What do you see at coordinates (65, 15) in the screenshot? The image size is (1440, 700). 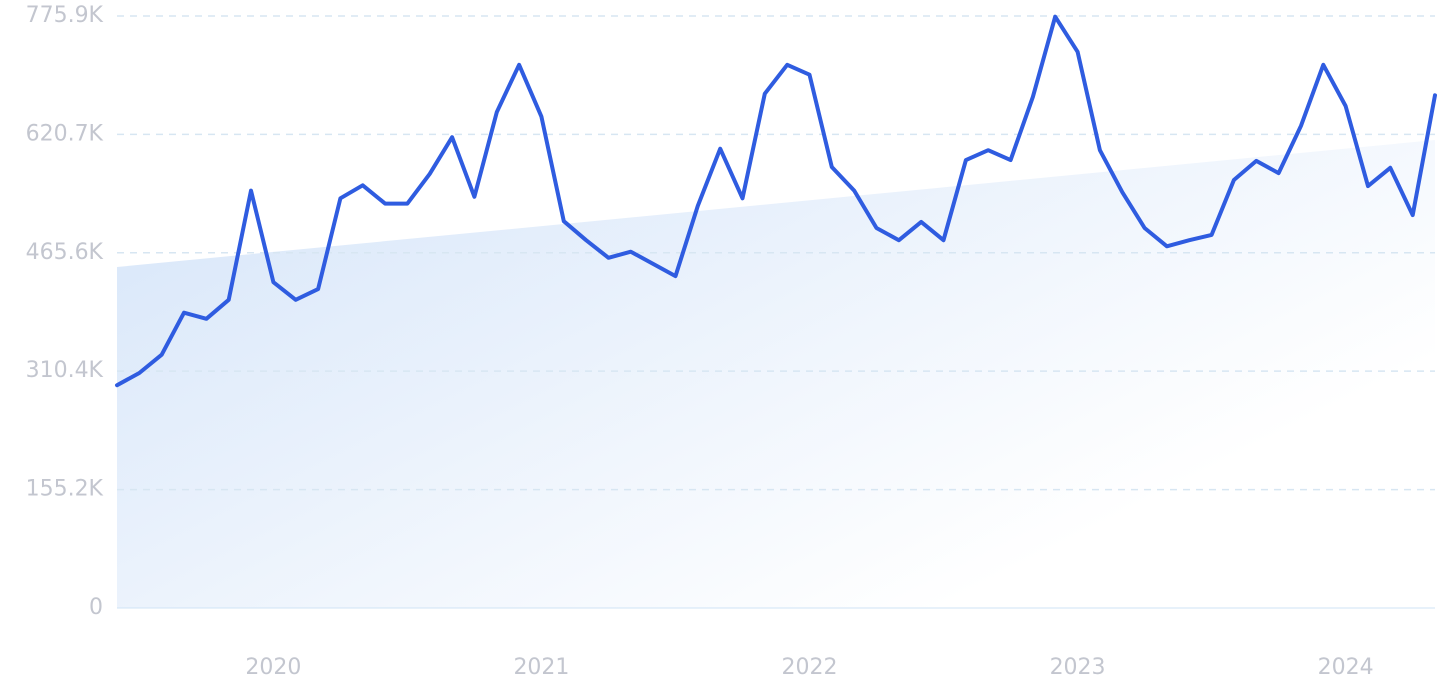 I see `y-tick-label: 775.9K` at bounding box center [65, 15].